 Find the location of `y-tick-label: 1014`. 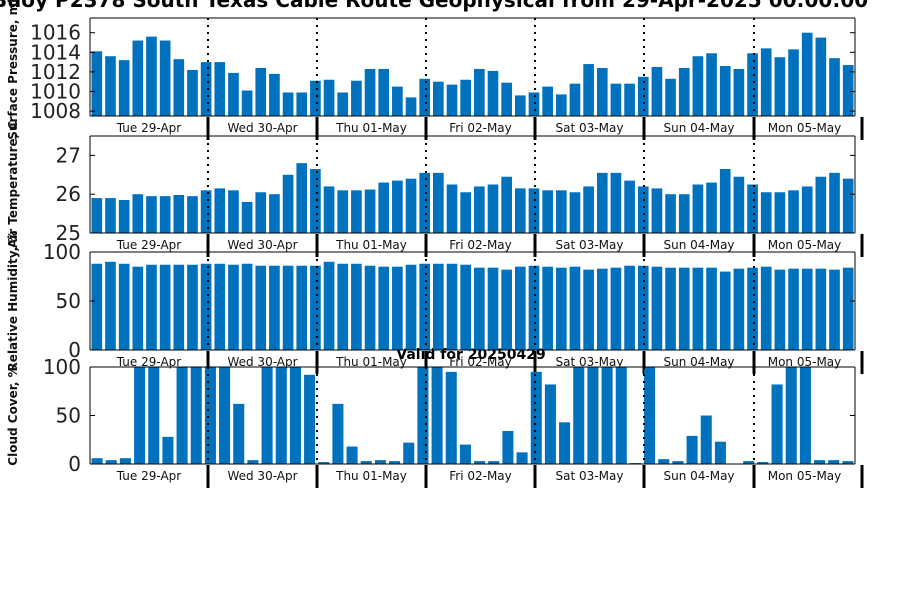

y-tick-label: 1014 is located at coordinates (55, 52).